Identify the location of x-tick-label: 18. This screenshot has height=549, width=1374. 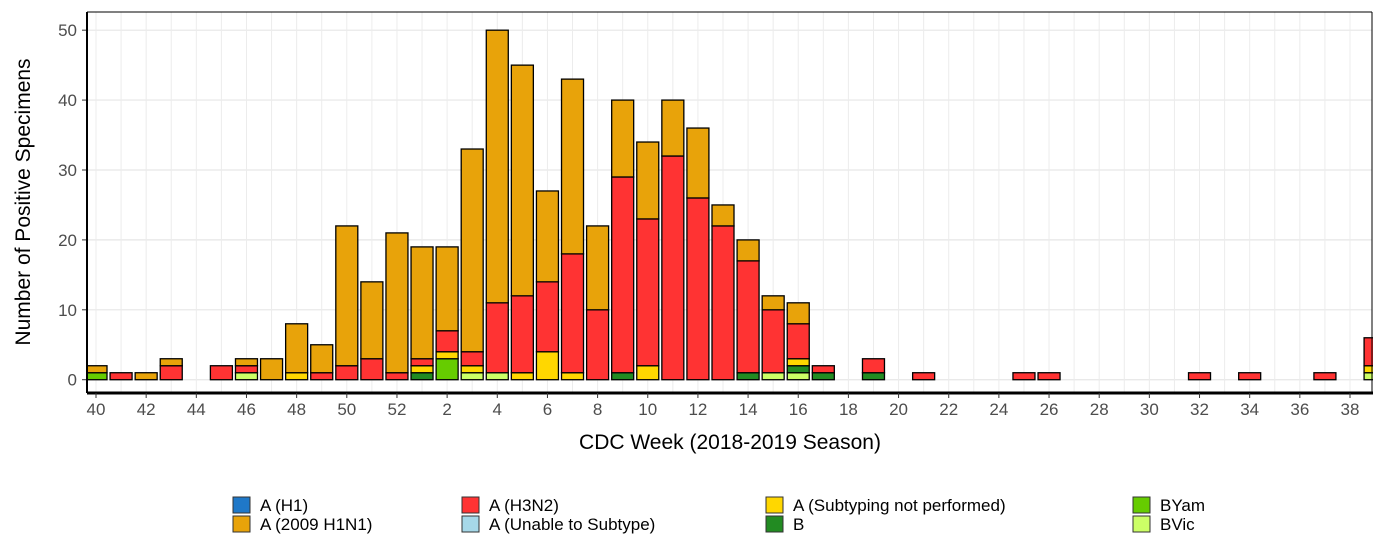
(848, 409).